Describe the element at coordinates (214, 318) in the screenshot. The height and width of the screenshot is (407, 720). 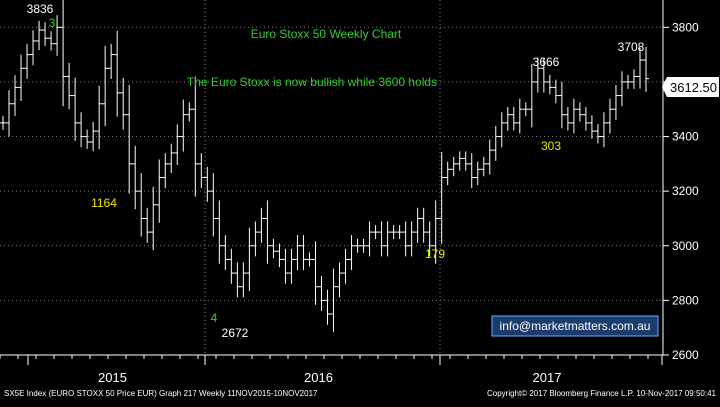
I see `point-label: 4` at that location.